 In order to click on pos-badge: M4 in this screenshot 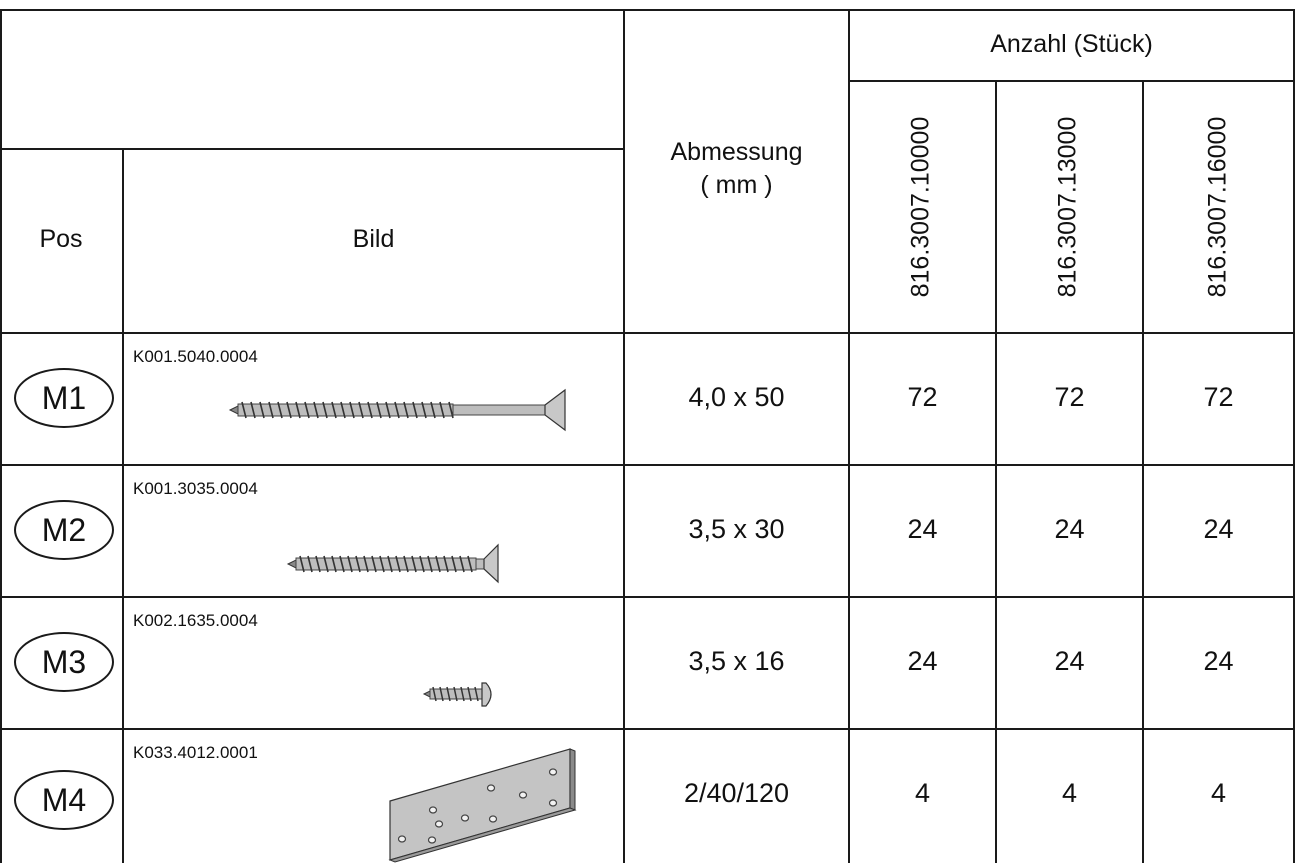, I will do `click(64, 800)`.